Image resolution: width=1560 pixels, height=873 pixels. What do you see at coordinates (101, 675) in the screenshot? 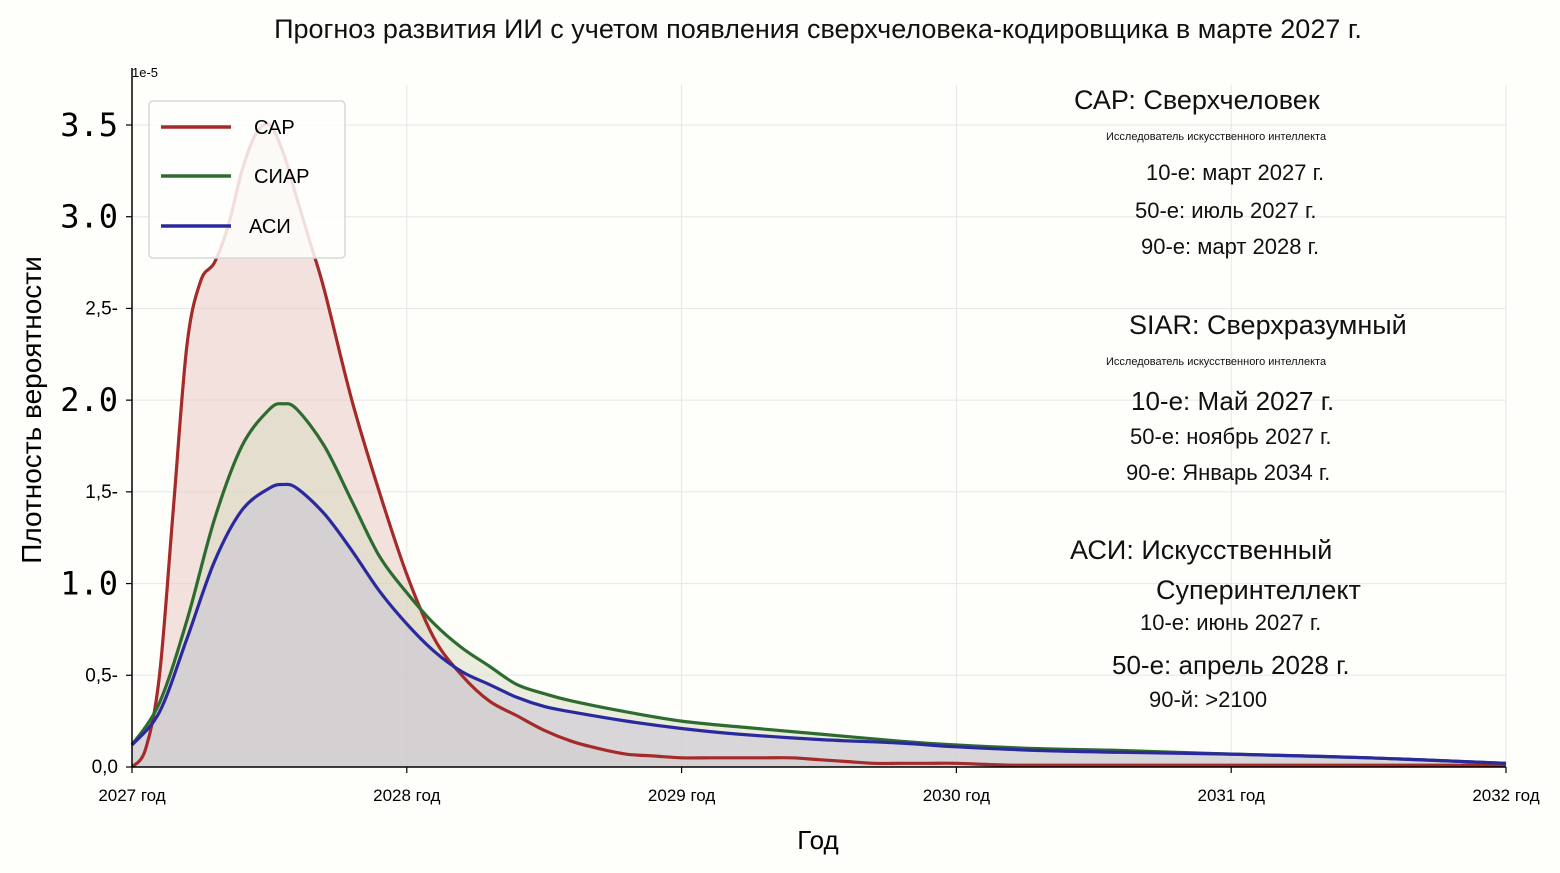
I see `y-tick-label: 0,5-` at bounding box center [101, 675].